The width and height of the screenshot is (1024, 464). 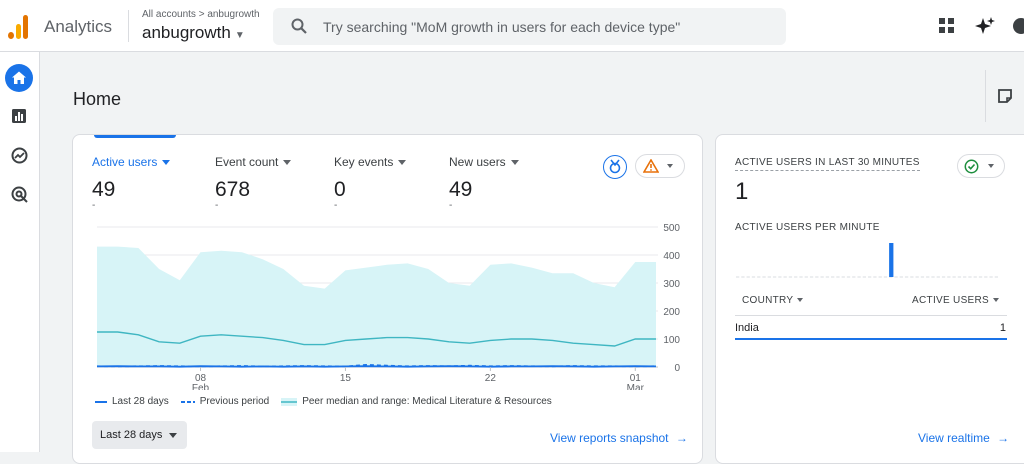 What do you see at coordinates (671, 284) in the screenshot?
I see `y-tick-label: 300` at bounding box center [671, 284].